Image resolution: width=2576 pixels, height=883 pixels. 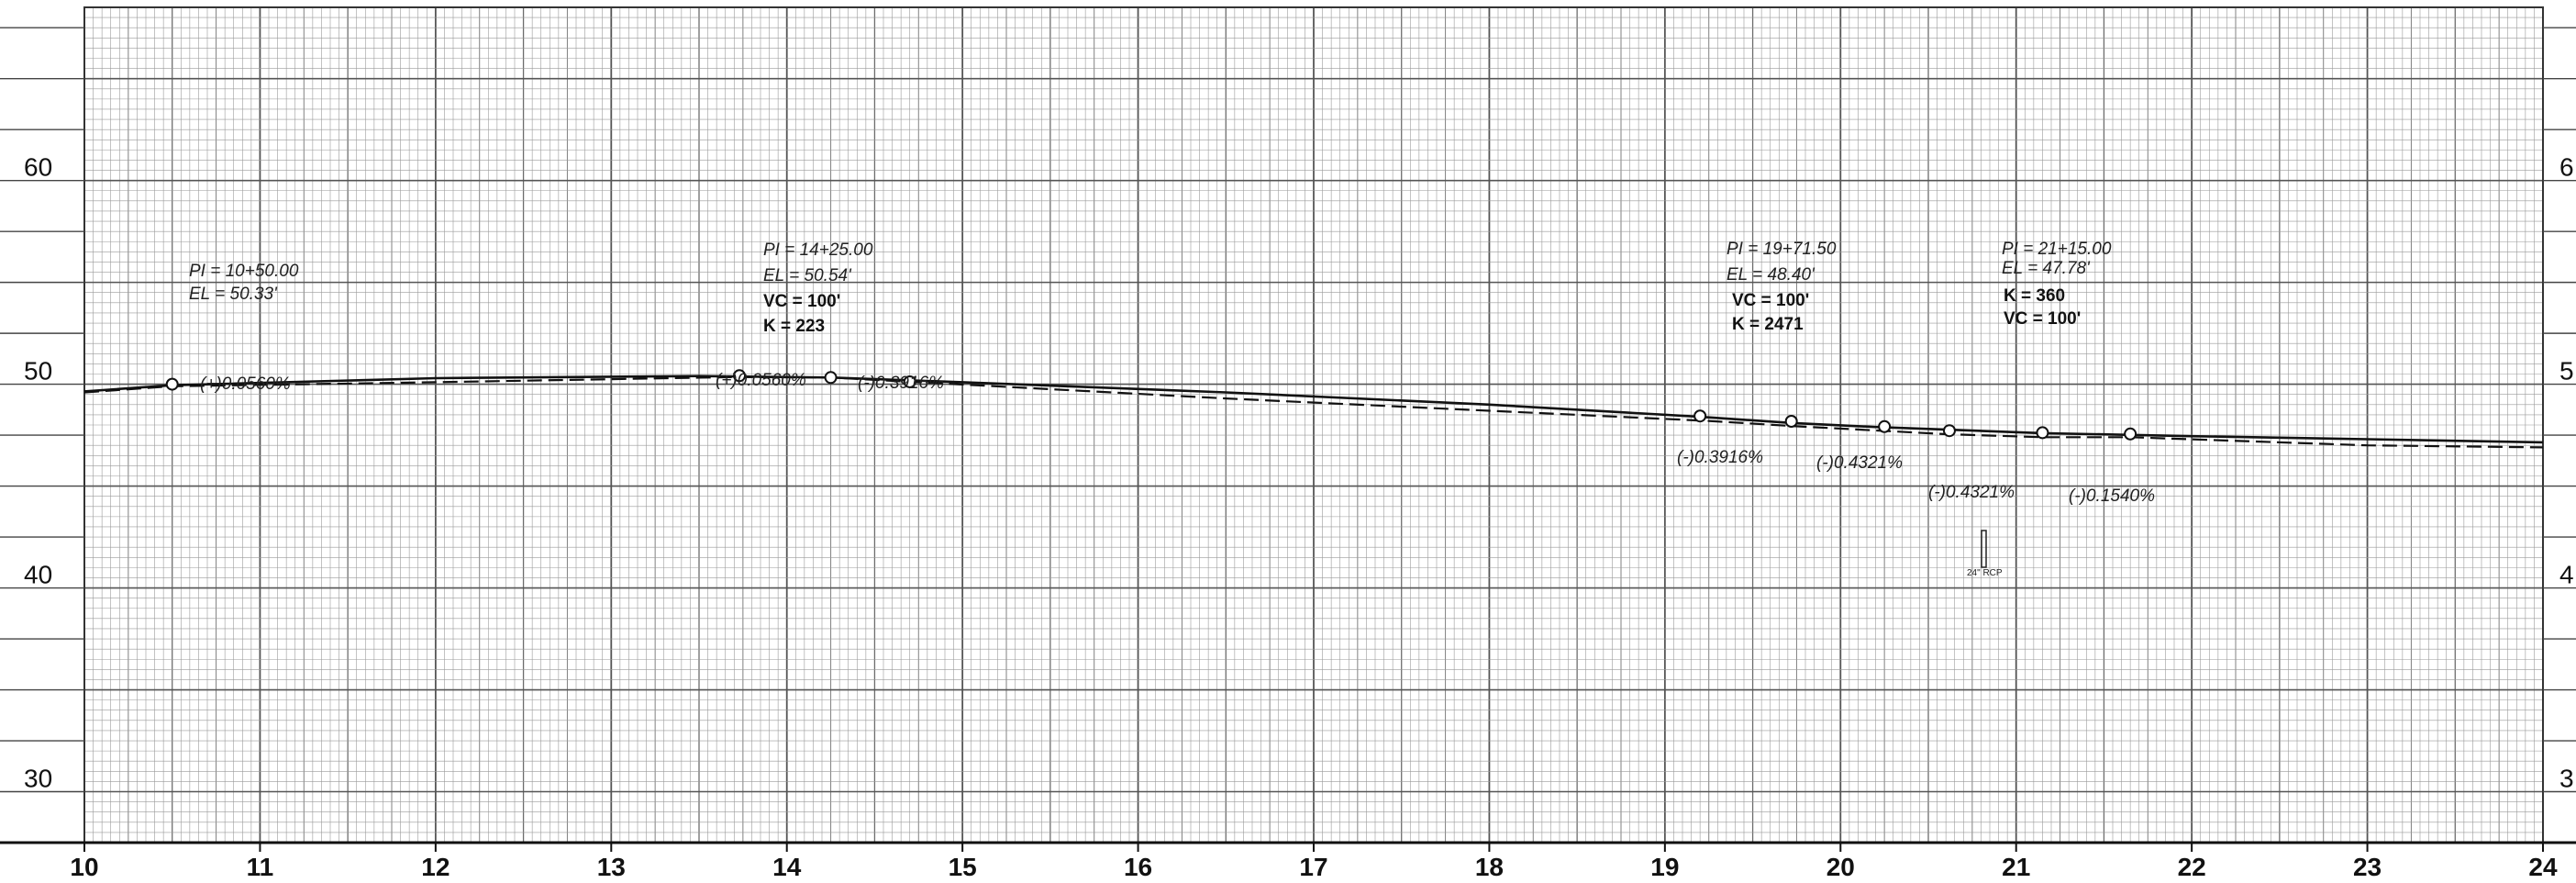 I want to click on elevation-label-right: 6, so click(x=2566, y=167).